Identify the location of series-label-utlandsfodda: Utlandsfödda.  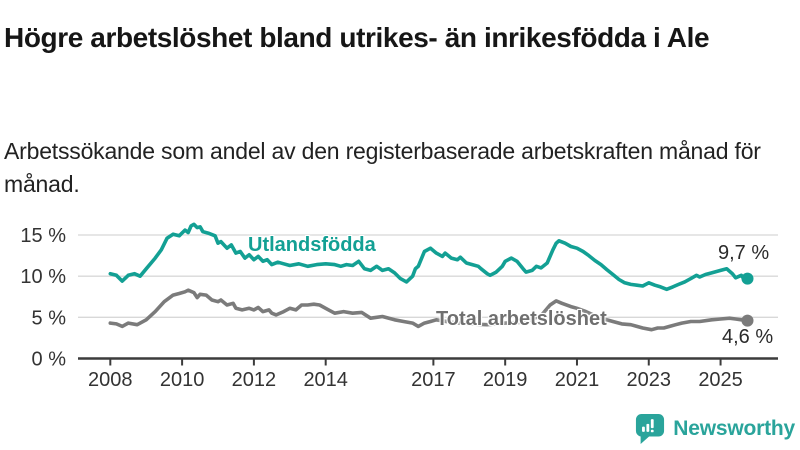
(312, 245).